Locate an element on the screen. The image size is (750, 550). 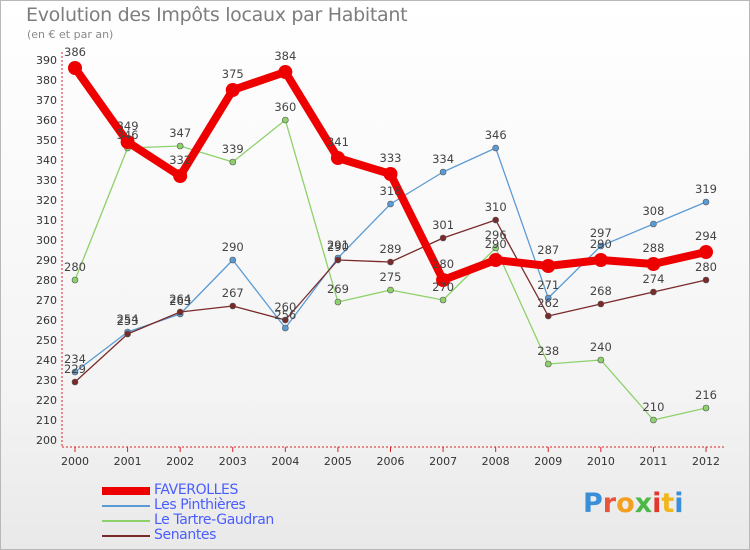
y-tick-label: 220 is located at coordinates (46, 400).